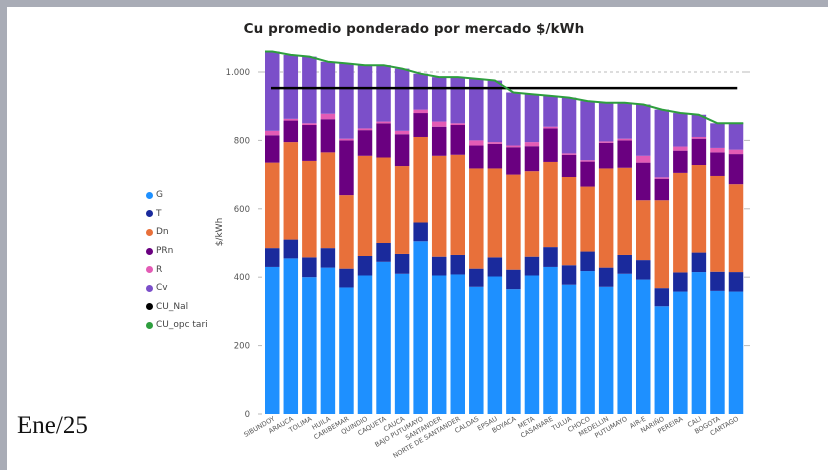 The height and width of the screenshot is (470, 828). Describe the element at coordinates (159, 269) in the screenshot. I see `legend-label: R` at that location.